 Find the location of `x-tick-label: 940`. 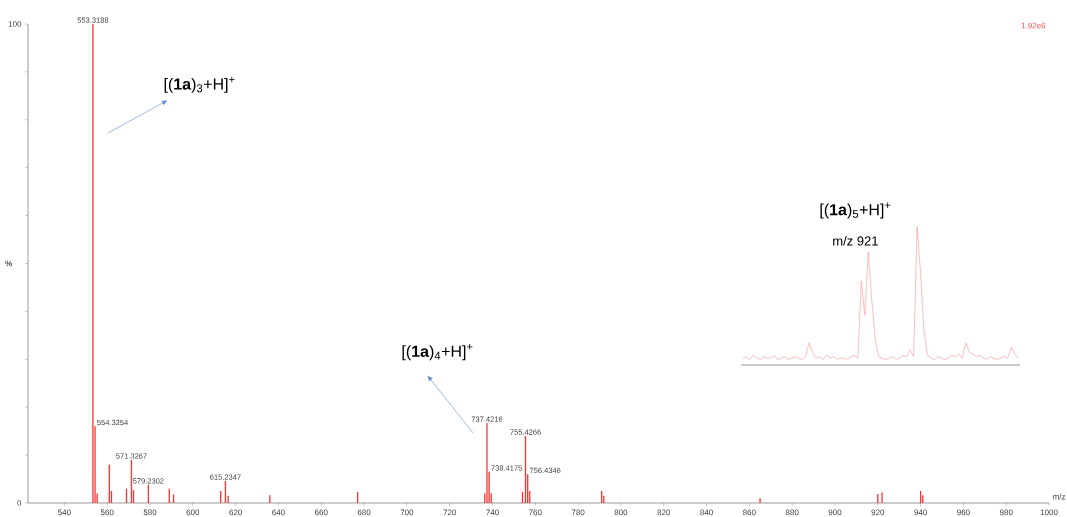

x-tick-label: 940 is located at coordinates (920, 512).